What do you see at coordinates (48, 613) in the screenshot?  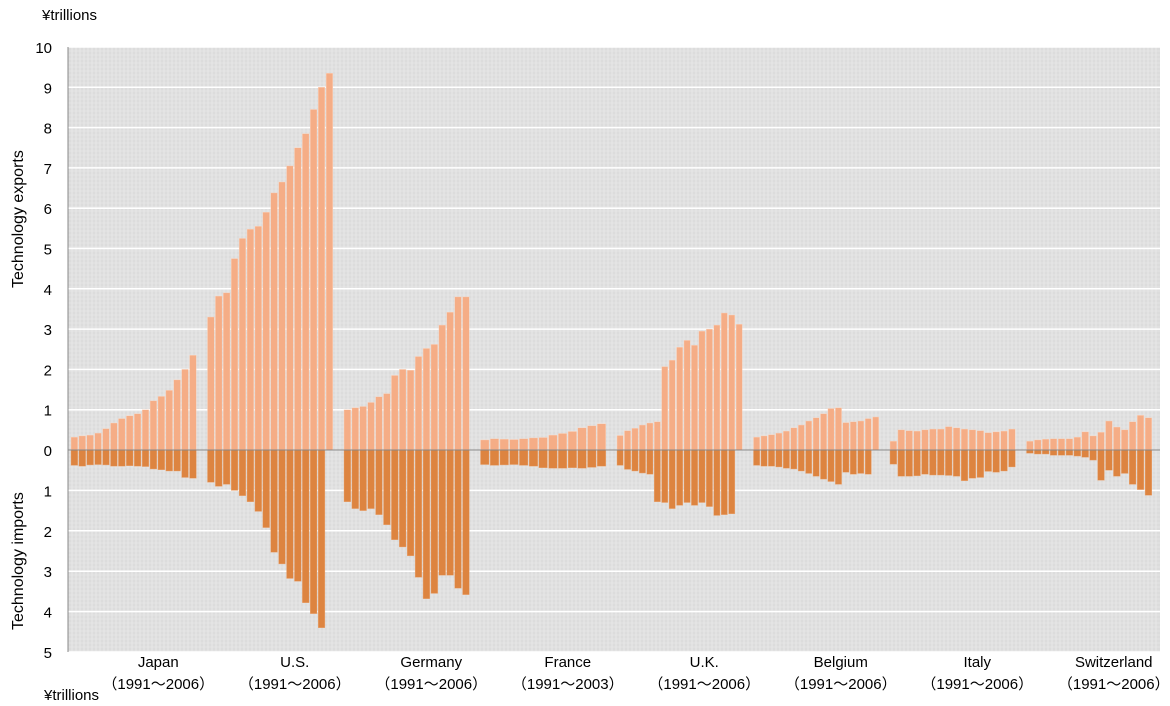 I see `y-tick-label-imports: 4` at bounding box center [48, 613].